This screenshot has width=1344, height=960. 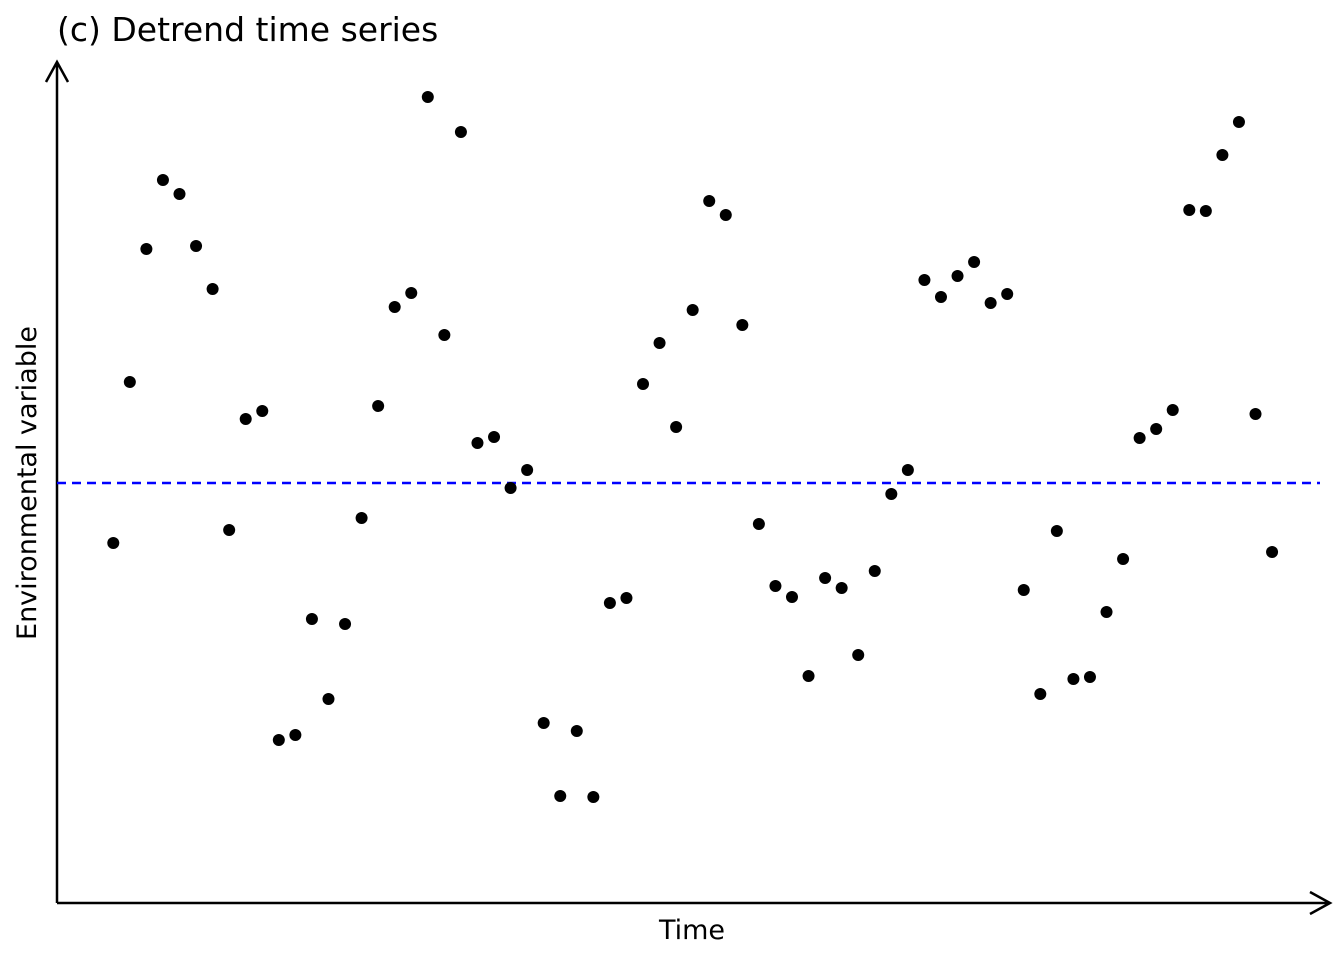 What do you see at coordinates (27, 483) in the screenshot?
I see `y-axis-label: Environmental variable` at bounding box center [27, 483].